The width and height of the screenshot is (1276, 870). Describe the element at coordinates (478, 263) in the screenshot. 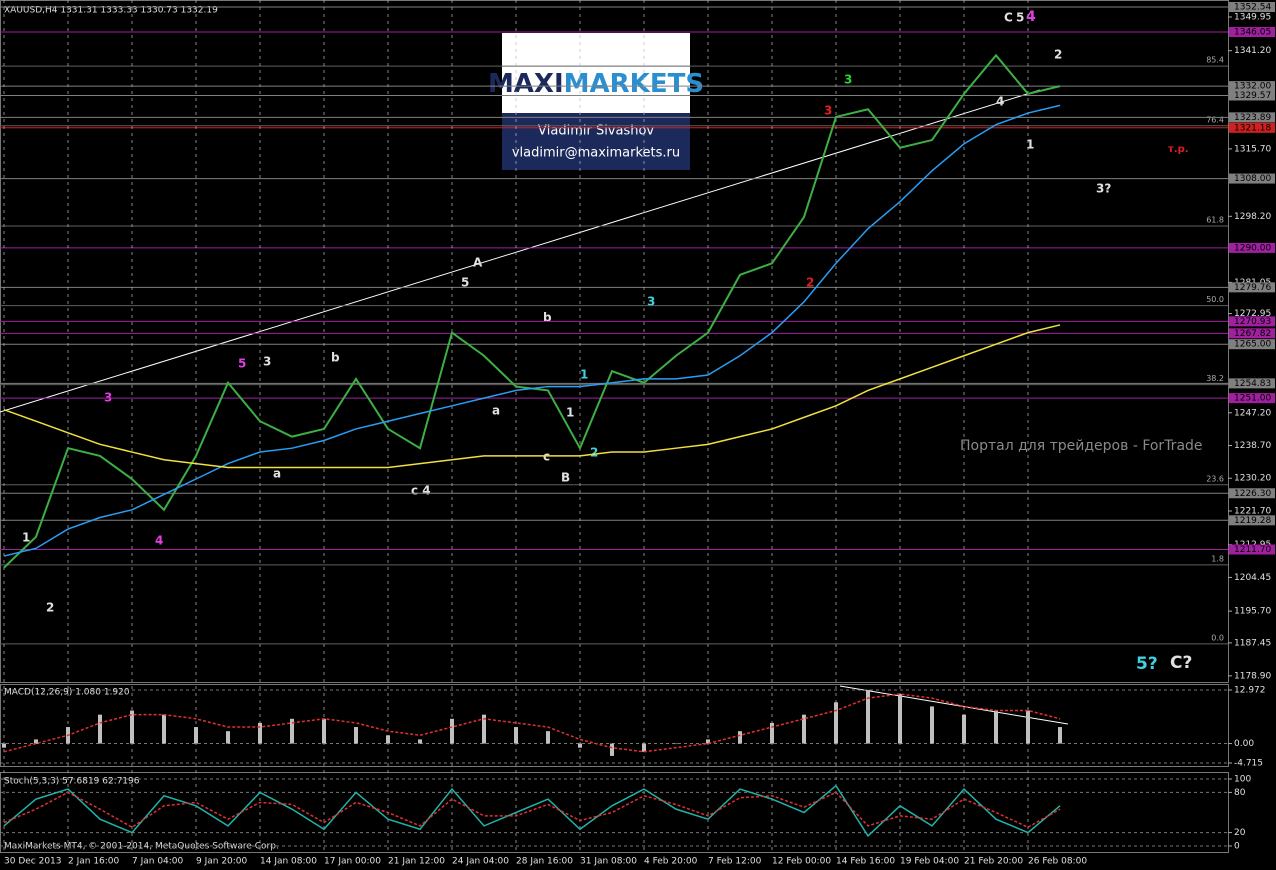

I see `wave-label: A` at that location.